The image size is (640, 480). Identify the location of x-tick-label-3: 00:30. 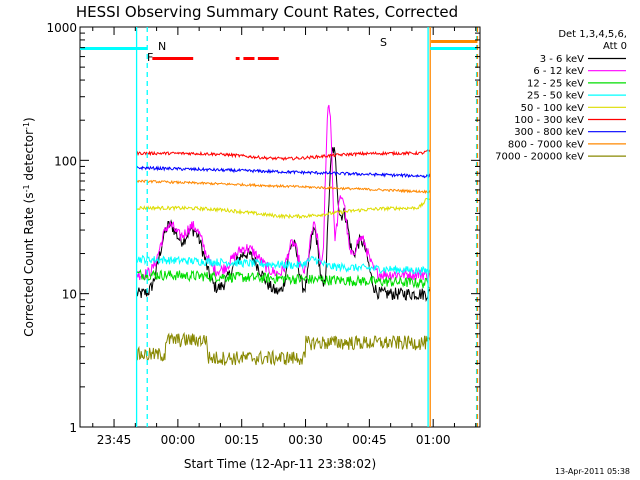
(305, 440).